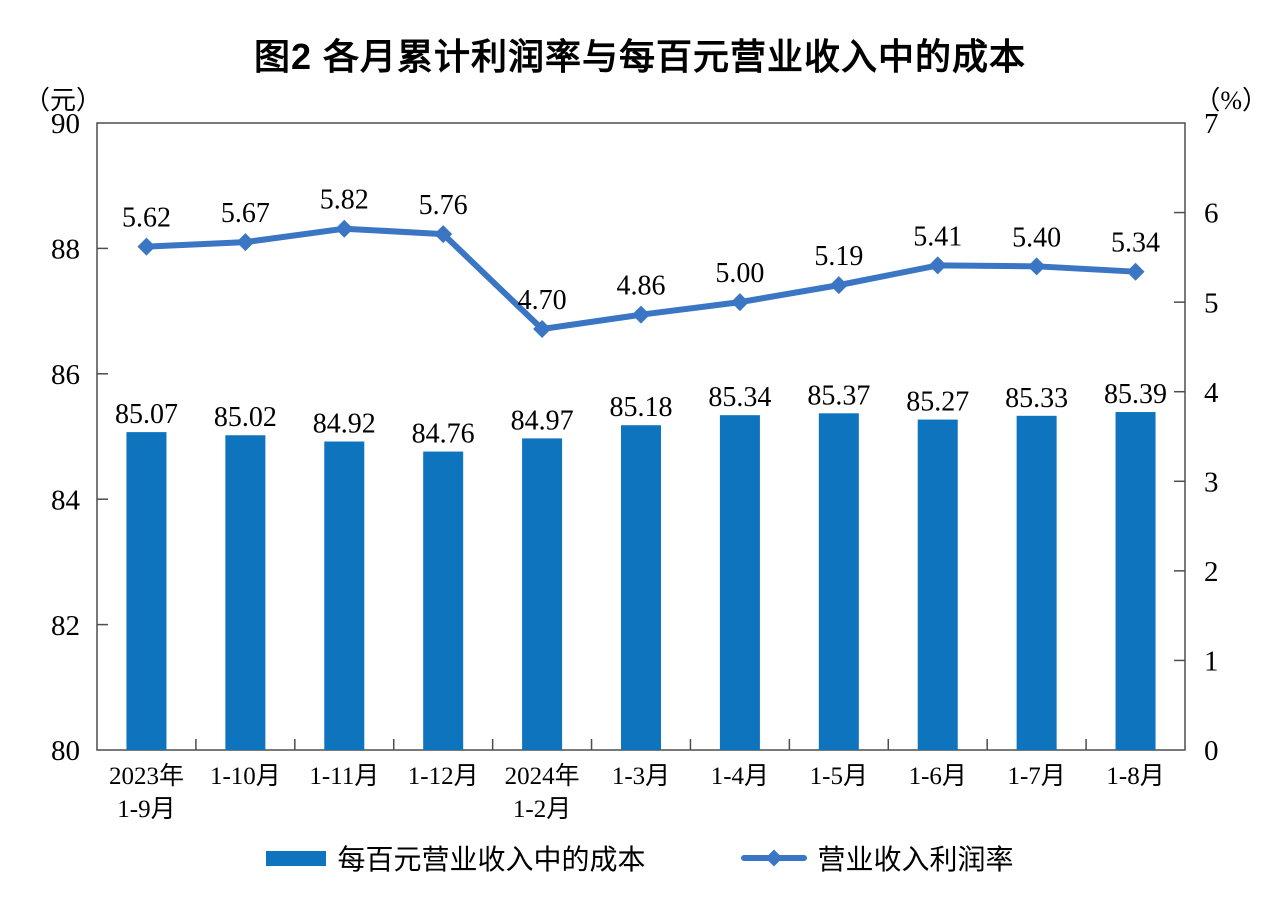 This screenshot has width=1280, height=906. I want to click on bar-value-label: 84.76, so click(443, 434).